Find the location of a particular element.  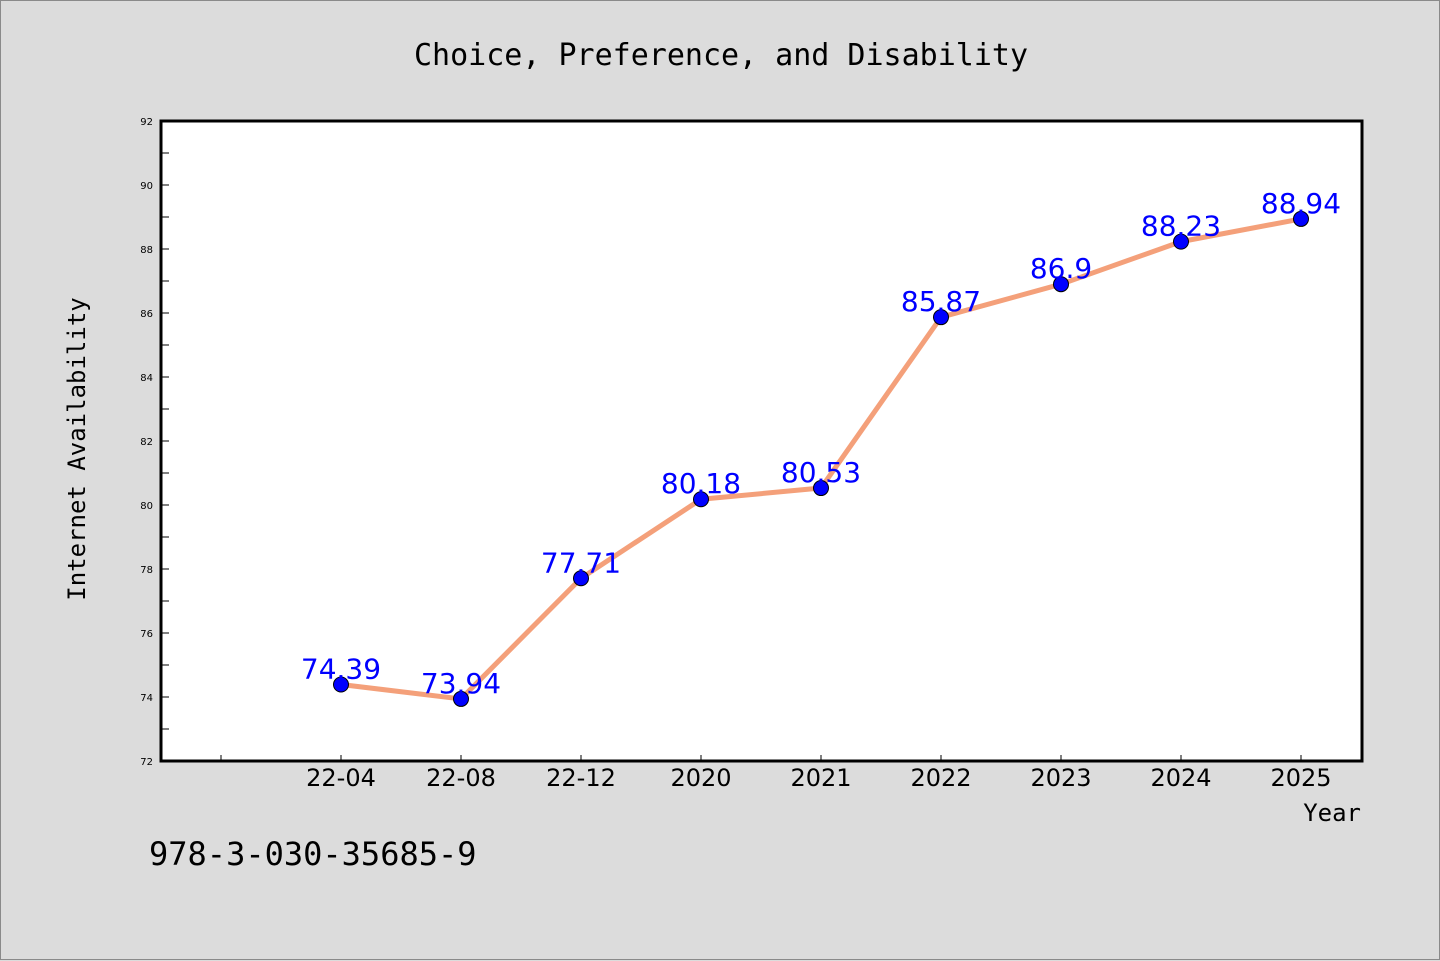

y-axis-label: Internet Availability is located at coordinates (77, 448).